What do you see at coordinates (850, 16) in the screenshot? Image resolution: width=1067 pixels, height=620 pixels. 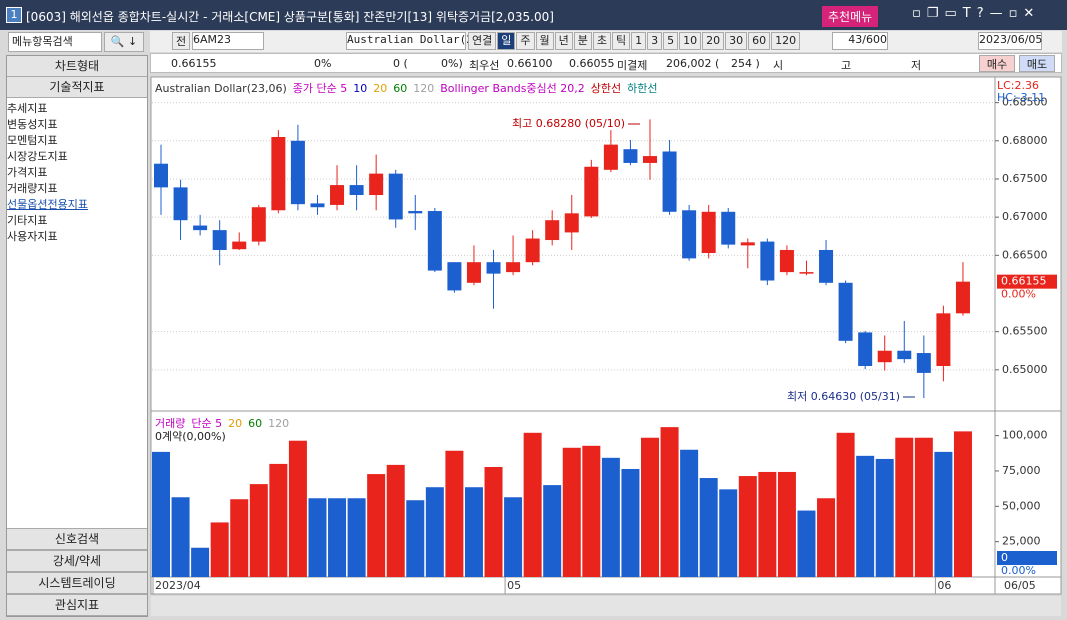 I see `recommend-menu: 추천메뉴` at bounding box center [850, 16].